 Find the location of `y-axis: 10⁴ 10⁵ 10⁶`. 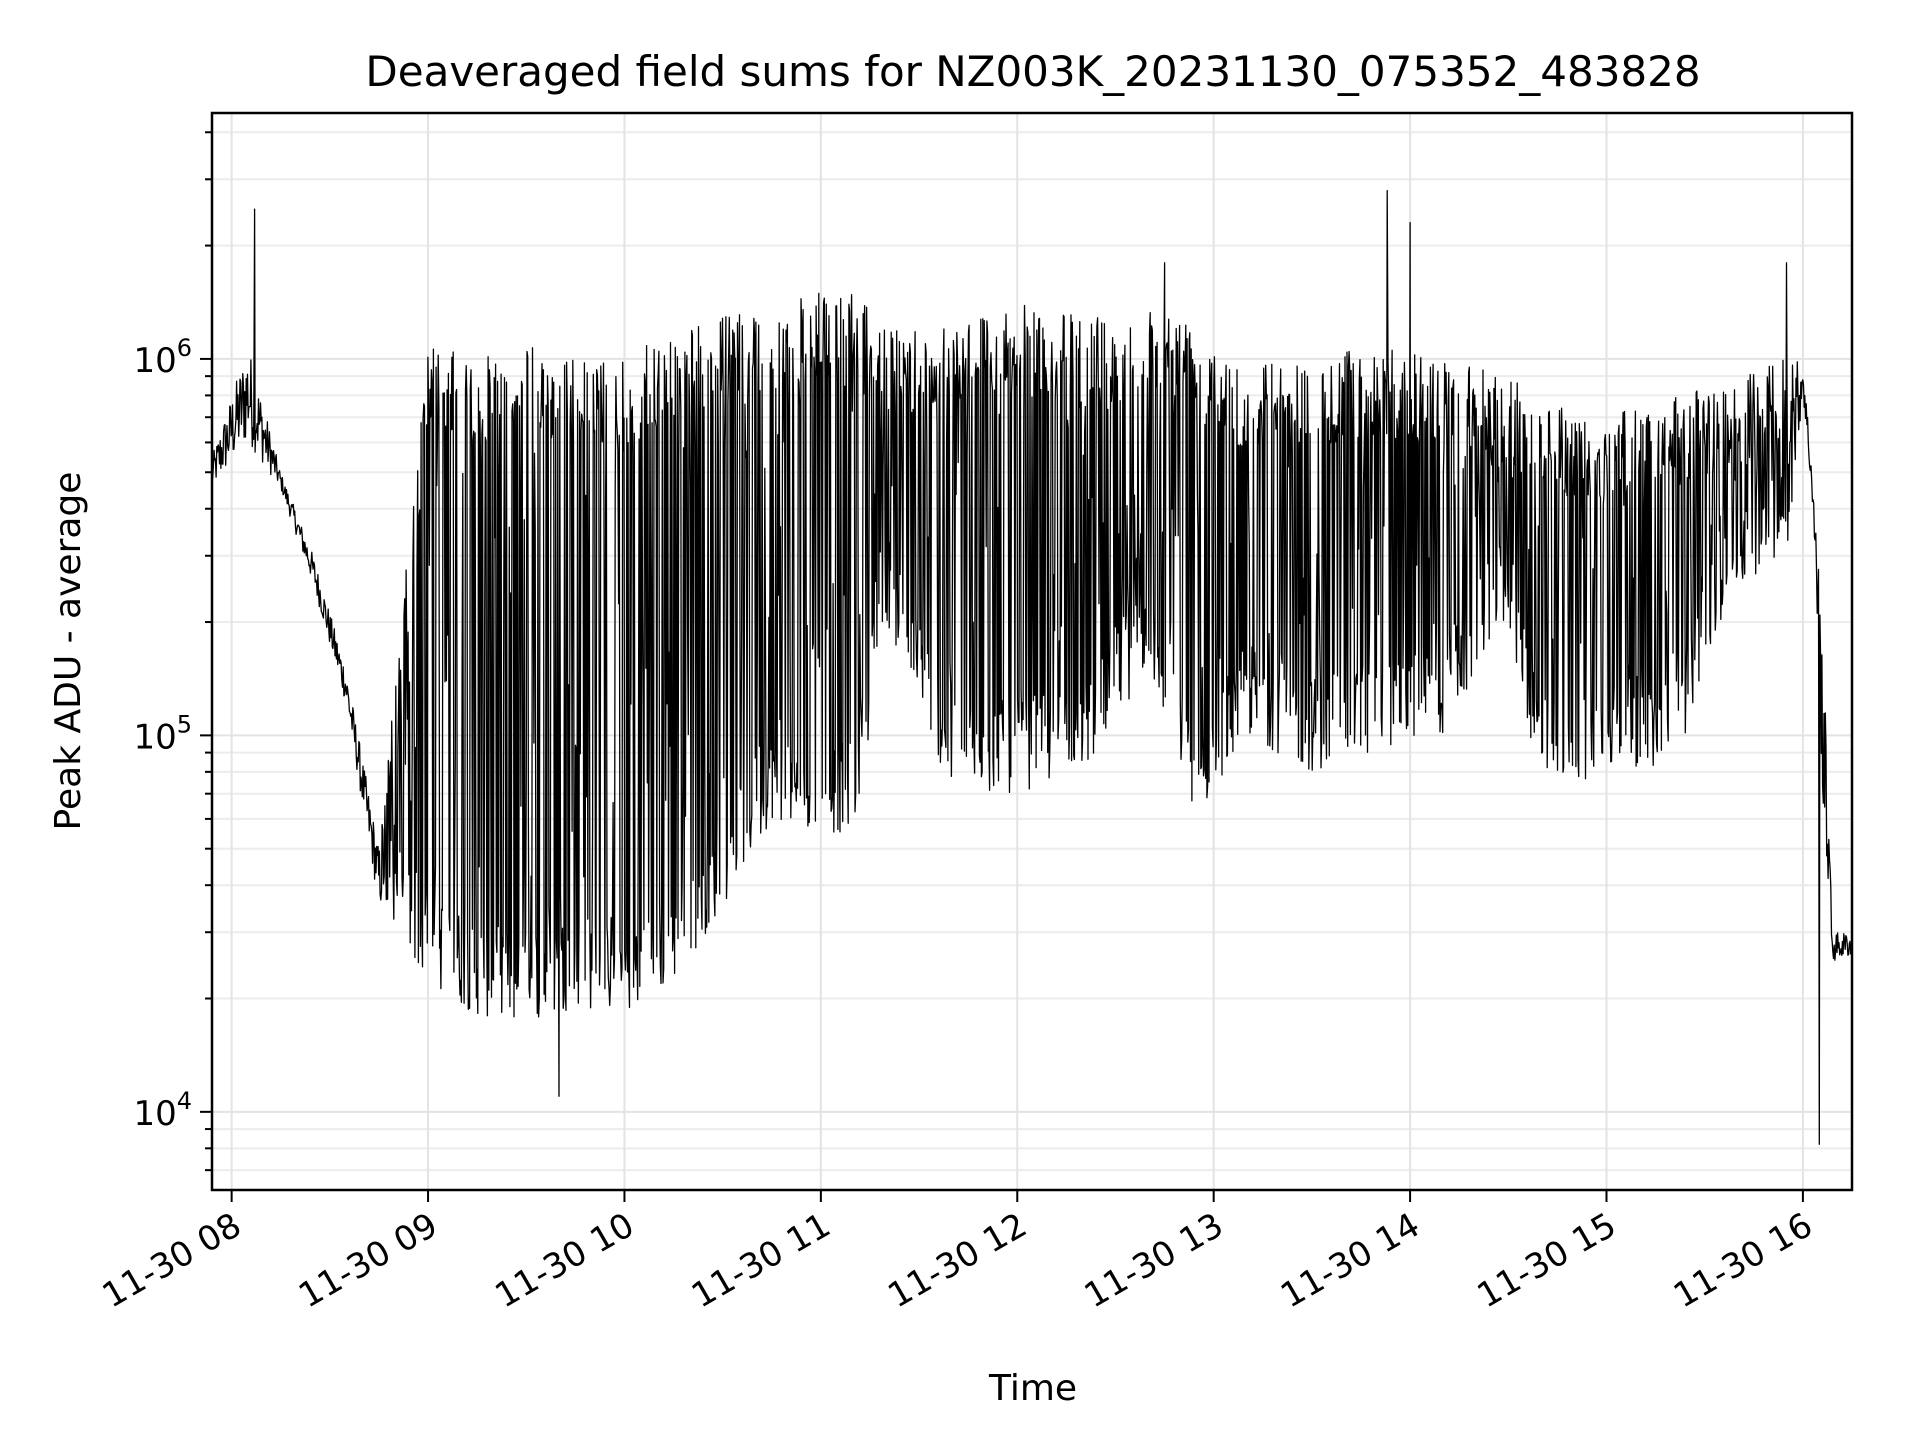

y-axis: 10⁴ 10⁵ 10⁶ is located at coordinates (172, 651).